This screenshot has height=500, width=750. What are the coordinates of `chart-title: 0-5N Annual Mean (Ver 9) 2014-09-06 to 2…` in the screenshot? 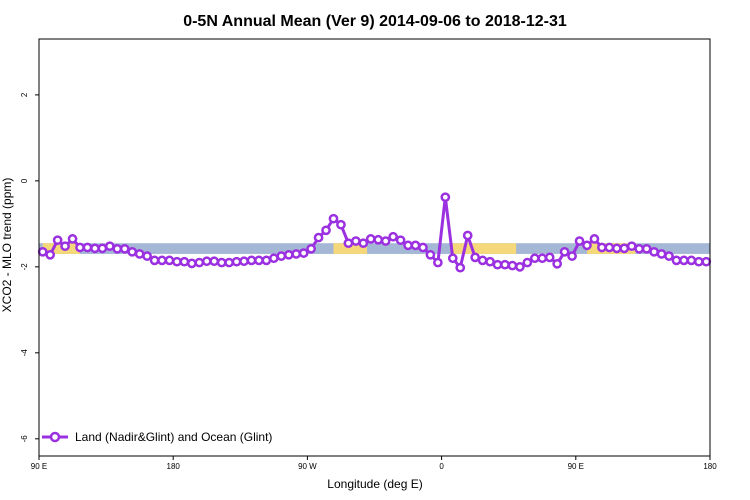 It's located at (375, 21).